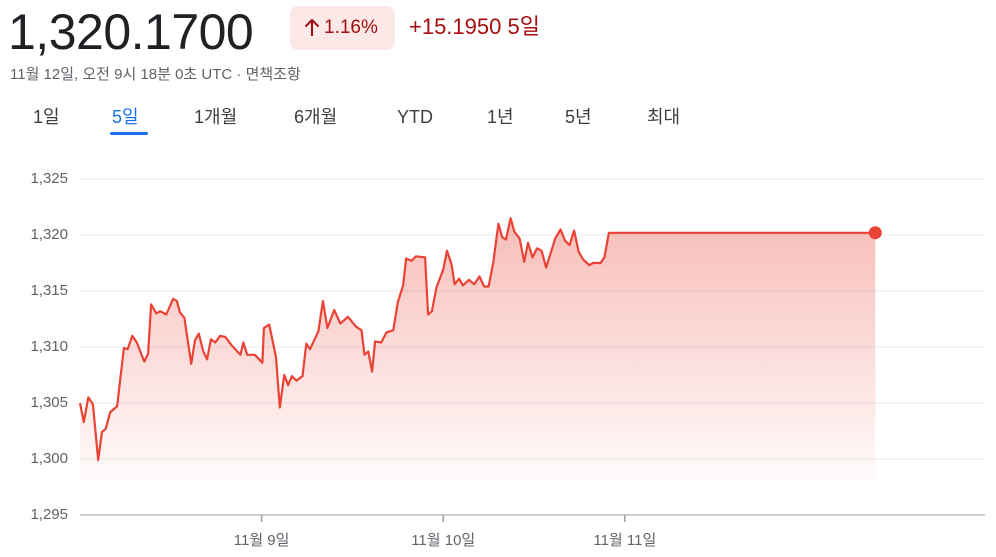 This screenshot has width=996, height=557. I want to click on change: +15.1950 5일, so click(474, 27).